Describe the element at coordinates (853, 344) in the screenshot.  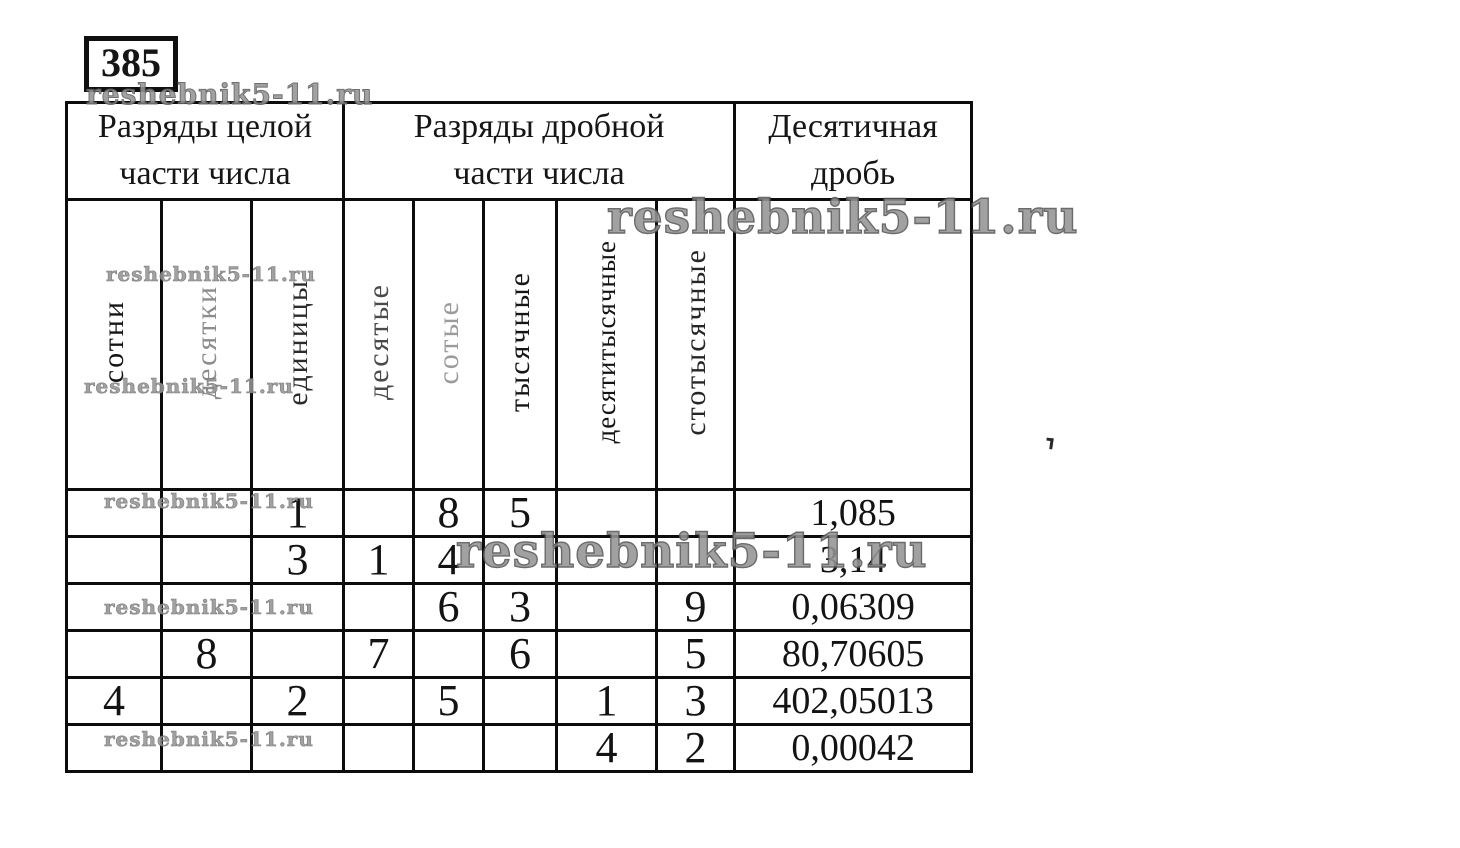
I see `decimal-column-spacer` at that location.